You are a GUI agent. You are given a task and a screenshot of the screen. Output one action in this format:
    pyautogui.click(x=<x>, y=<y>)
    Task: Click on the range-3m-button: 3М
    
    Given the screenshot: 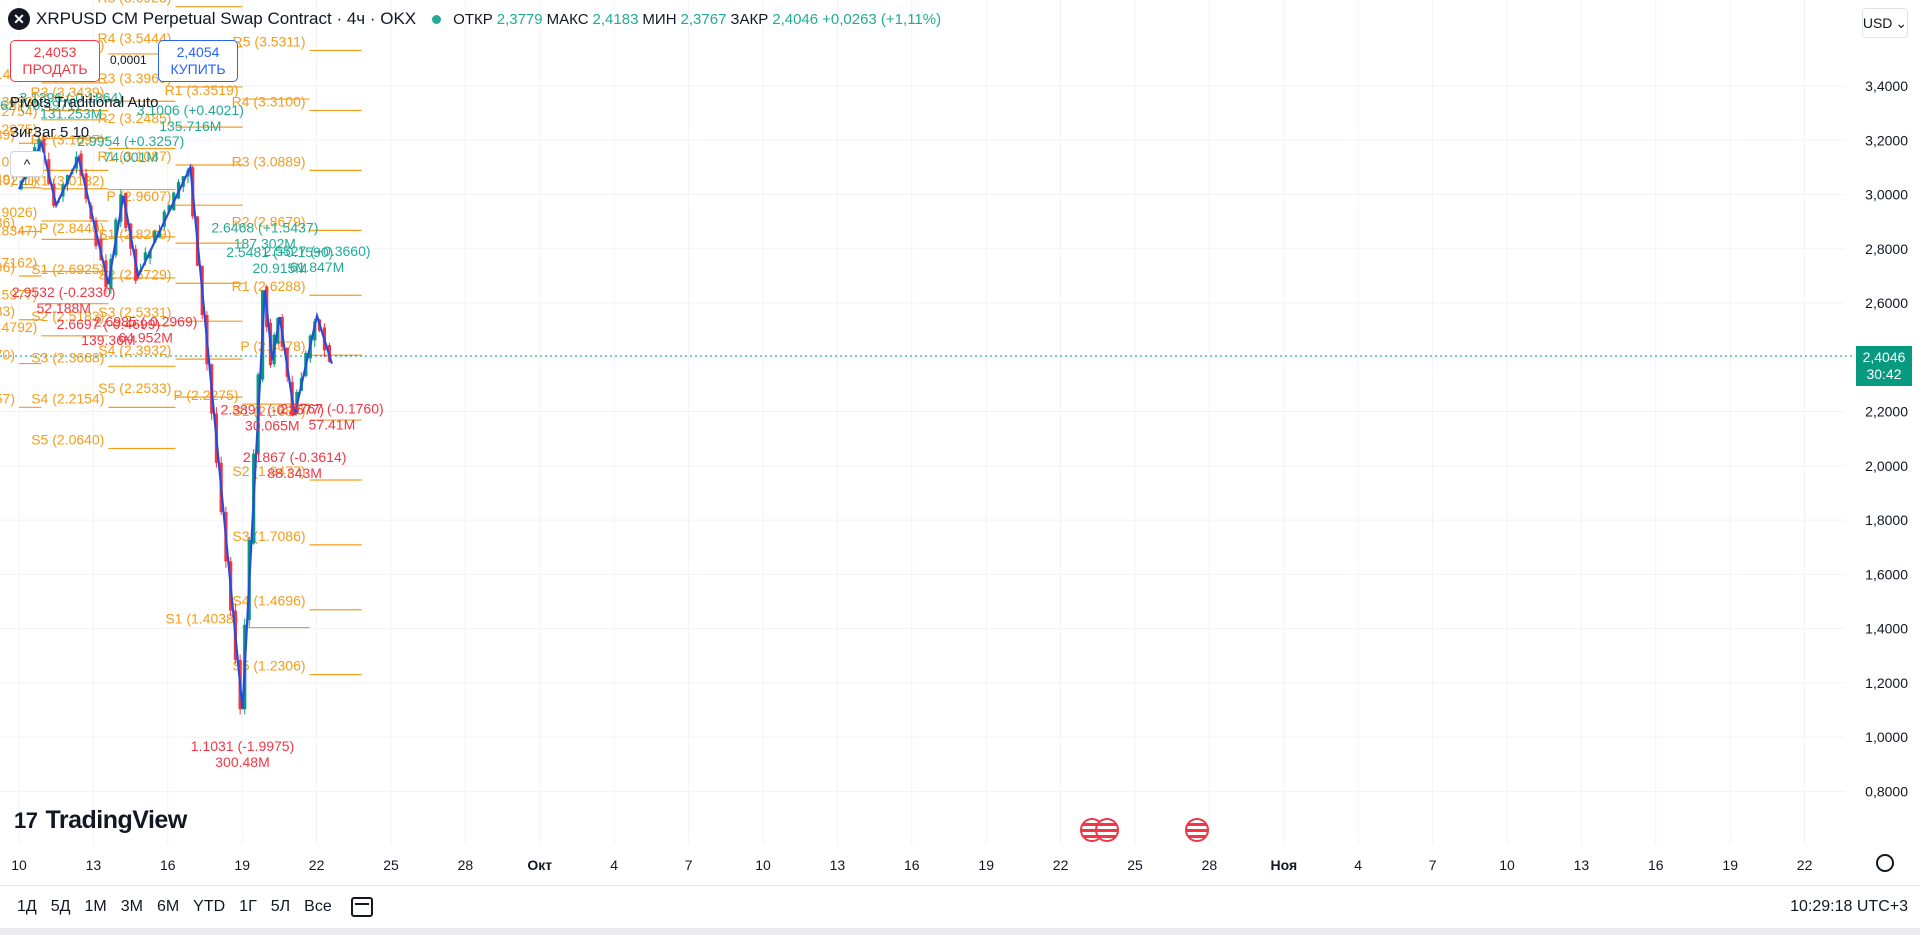 What is the action you would take?
    pyautogui.click(x=131, y=906)
    